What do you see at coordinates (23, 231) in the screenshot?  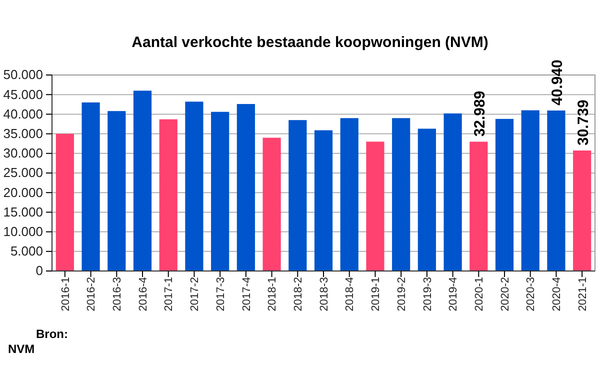 I see `y-tick-label: 10.000` at bounding box center [23, 231].